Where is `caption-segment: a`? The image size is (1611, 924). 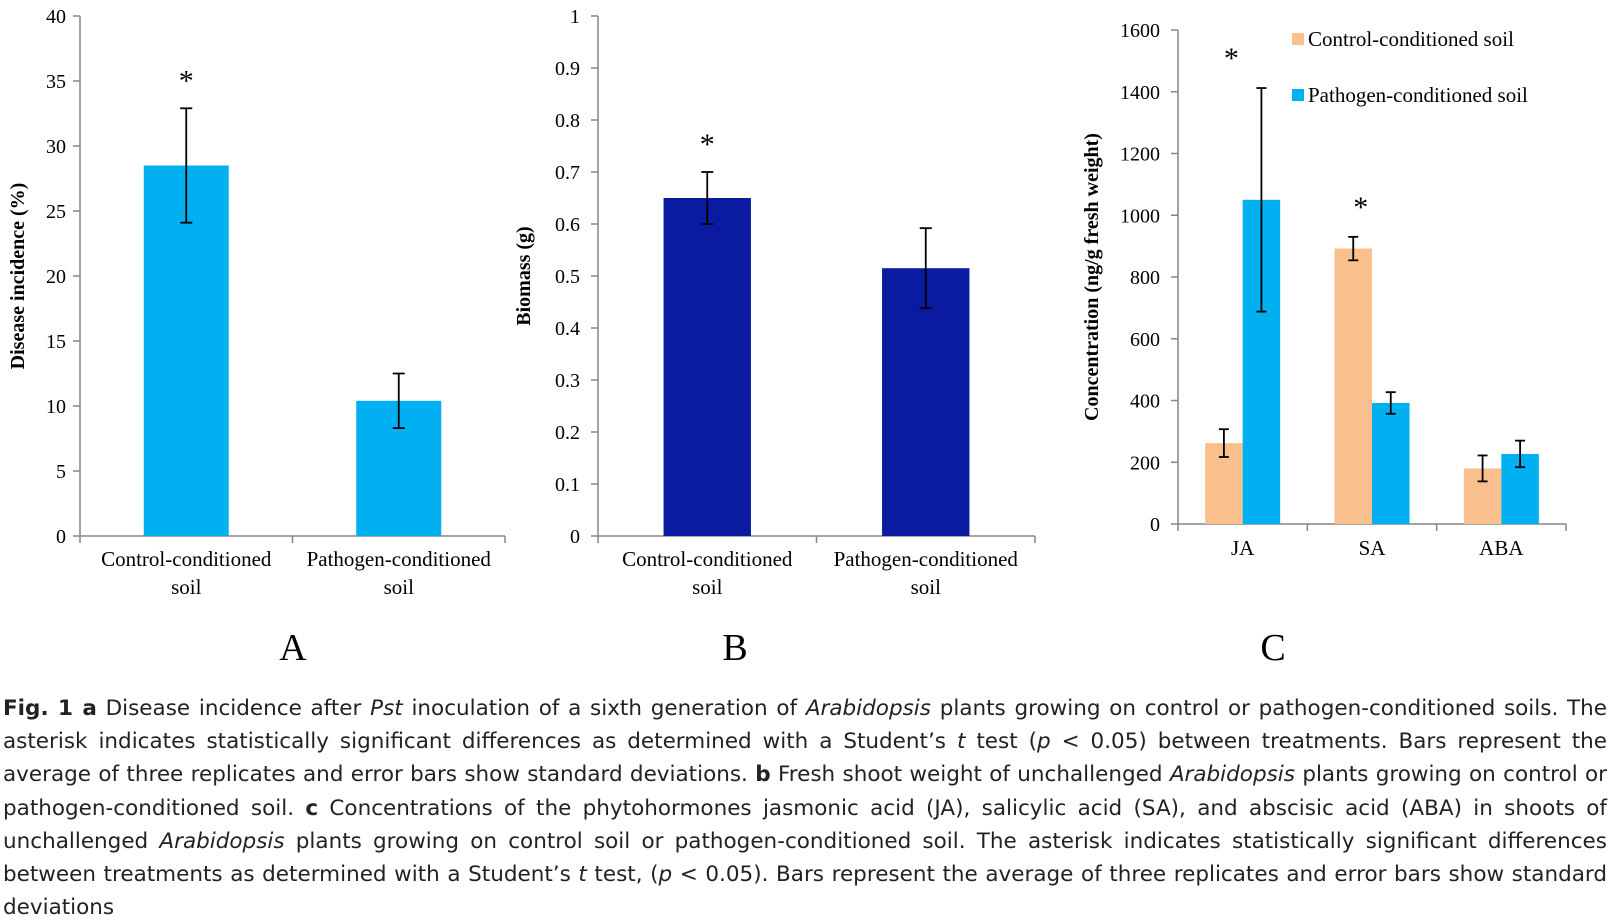 caption-segment: a is located at coordinates (89, 708).